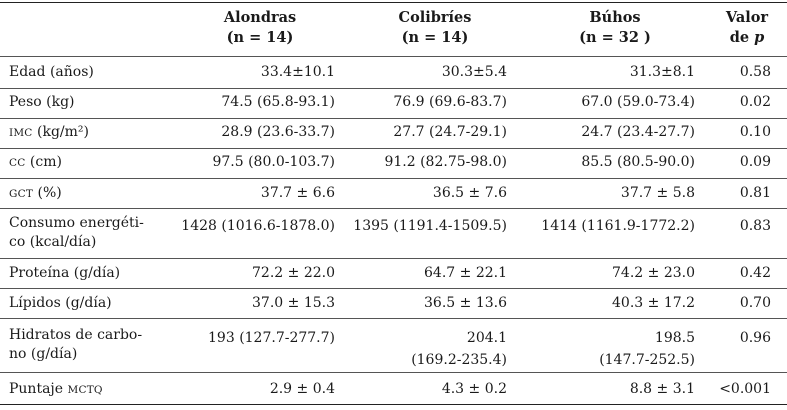  I want to click on cell-alondras: 72.2 ± 22.0, so click(293, 273).